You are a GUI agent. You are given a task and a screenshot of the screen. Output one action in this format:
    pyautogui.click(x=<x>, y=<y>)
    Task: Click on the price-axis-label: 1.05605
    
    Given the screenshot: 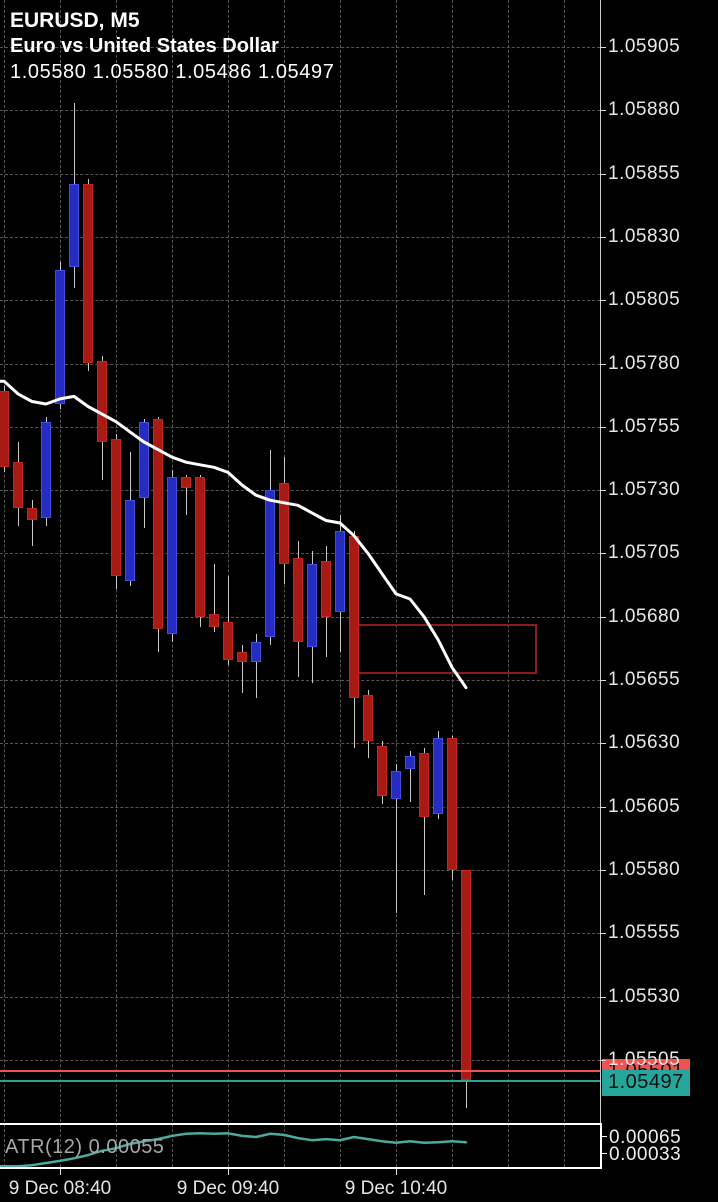 What is the action you would take?
    pyautogui.click(x=644, y=806)
    